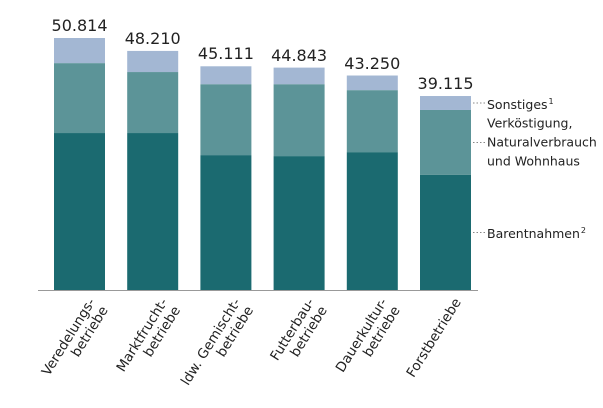  Describe the element at coordinates (372, 63) in the screenshot. I see `total-label: 43.250` at that location.